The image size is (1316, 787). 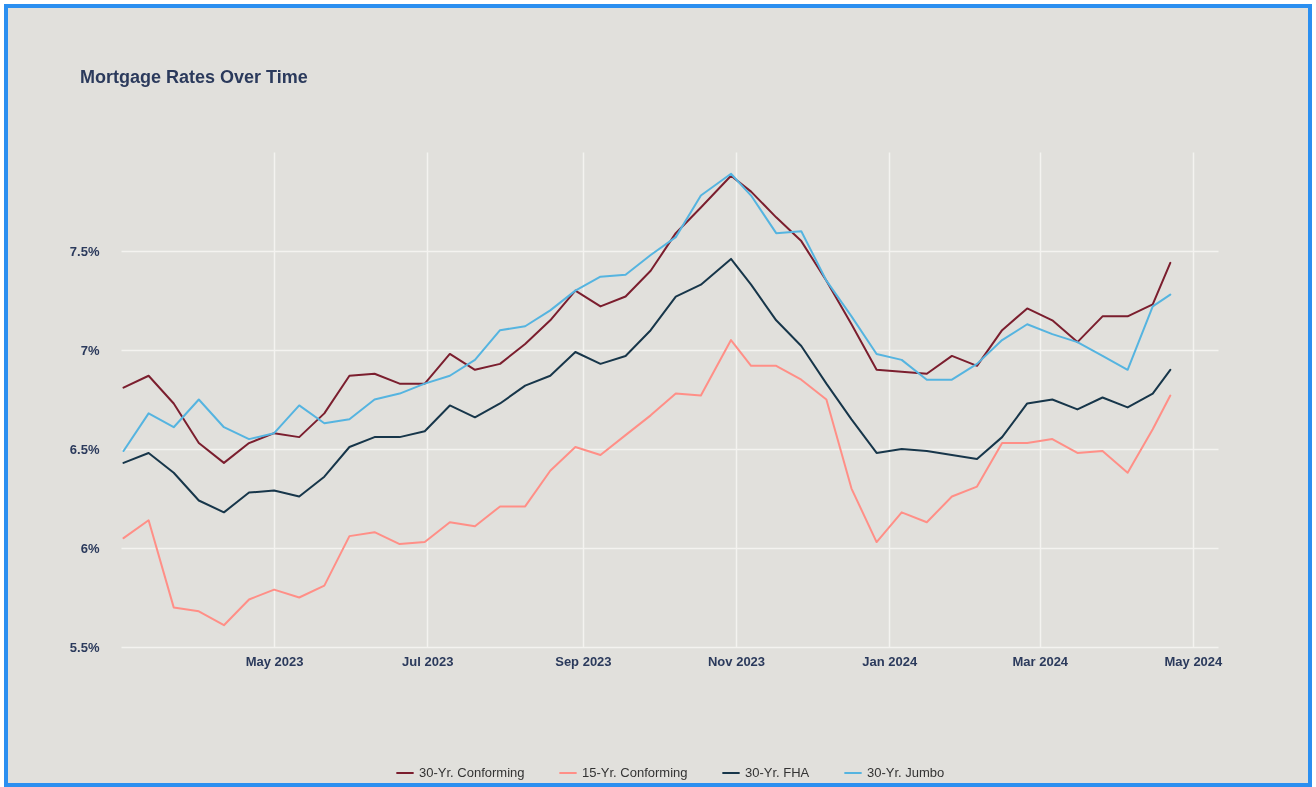 What do you see at coordinates (428, 661) in the screenshot?
I see `x-tick-label: Jul 2023` at bounding box center [428, 661].